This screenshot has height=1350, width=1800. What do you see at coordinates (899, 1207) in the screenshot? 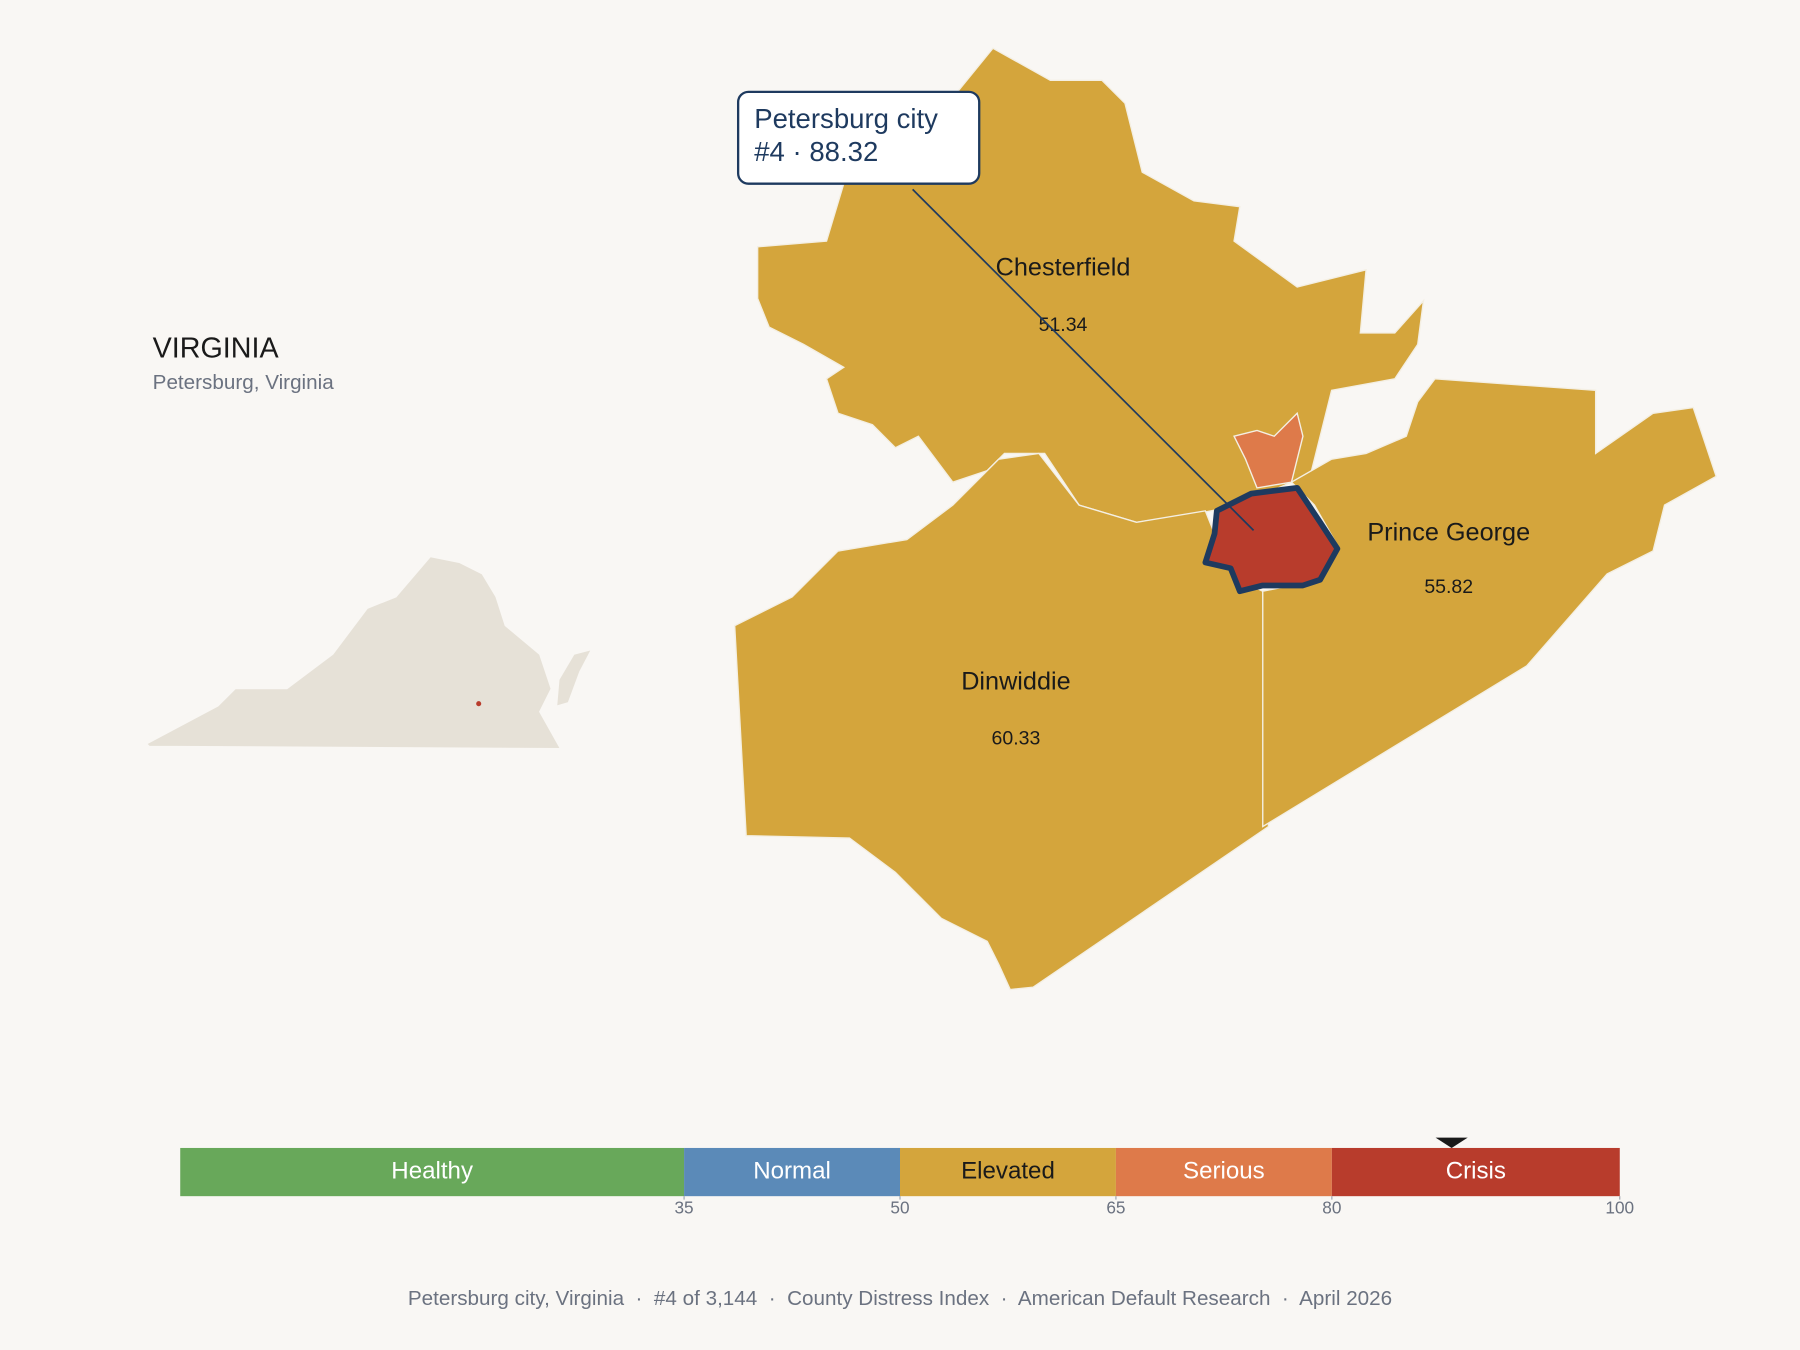
I see `tick-label: 50` at bounding box center [899, 1207].